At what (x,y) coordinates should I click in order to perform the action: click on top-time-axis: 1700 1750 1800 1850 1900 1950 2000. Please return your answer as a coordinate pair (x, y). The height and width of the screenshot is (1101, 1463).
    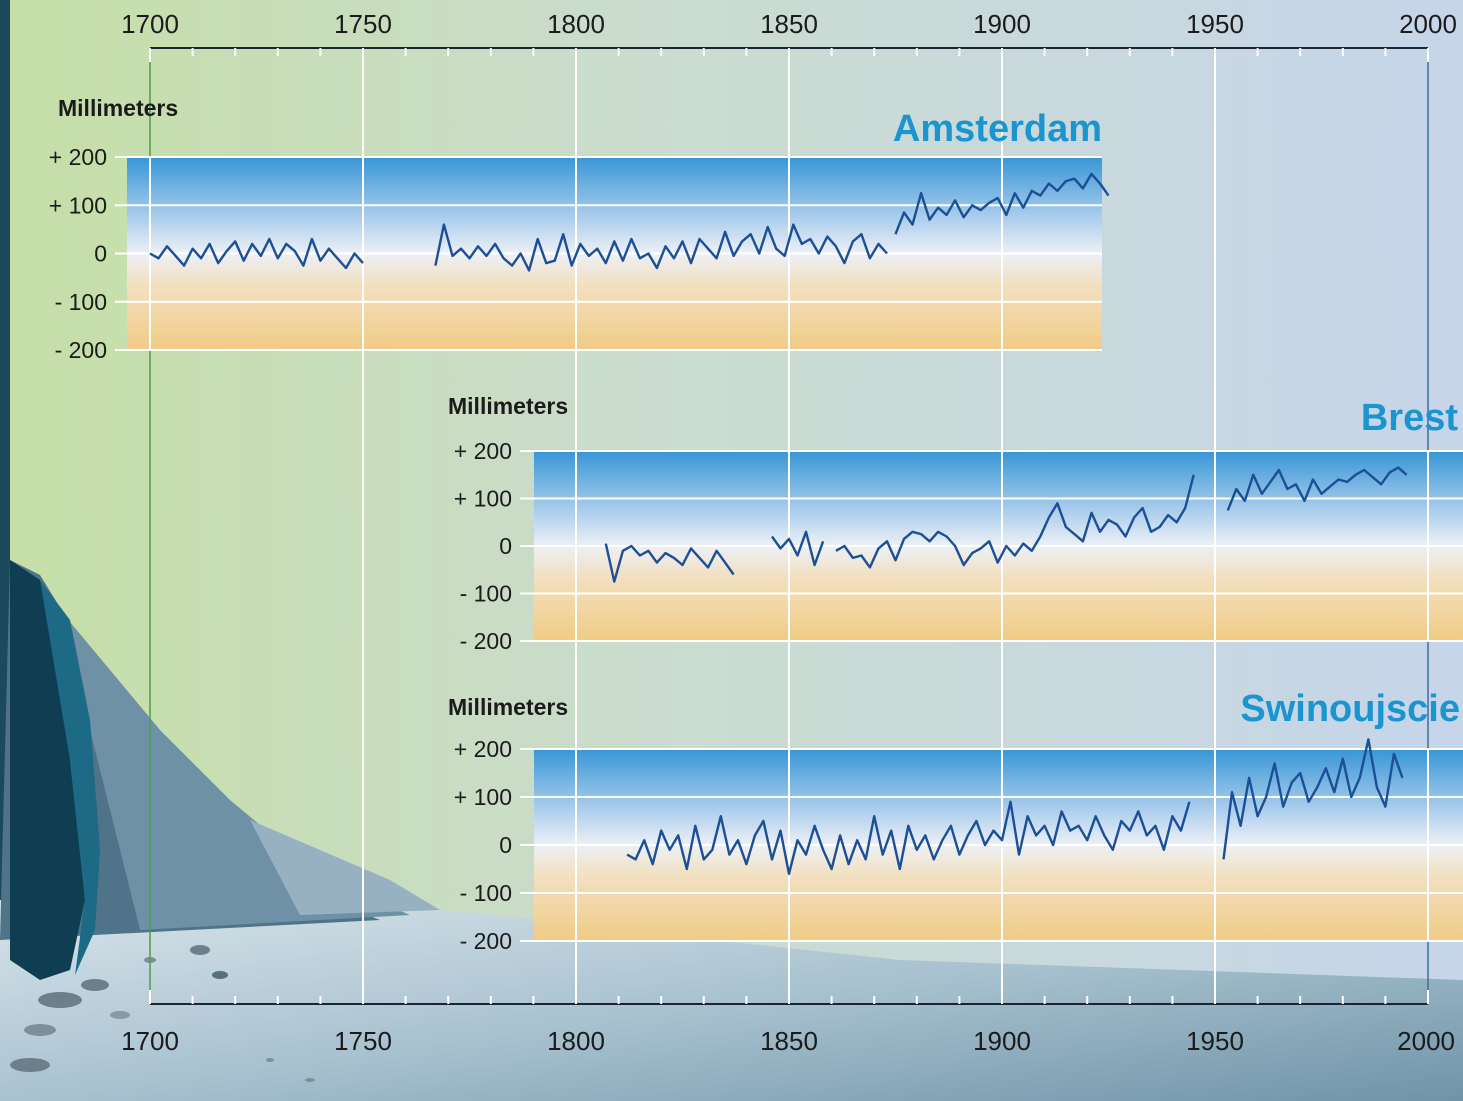
    Looking at the image, I should click on (789, 35).